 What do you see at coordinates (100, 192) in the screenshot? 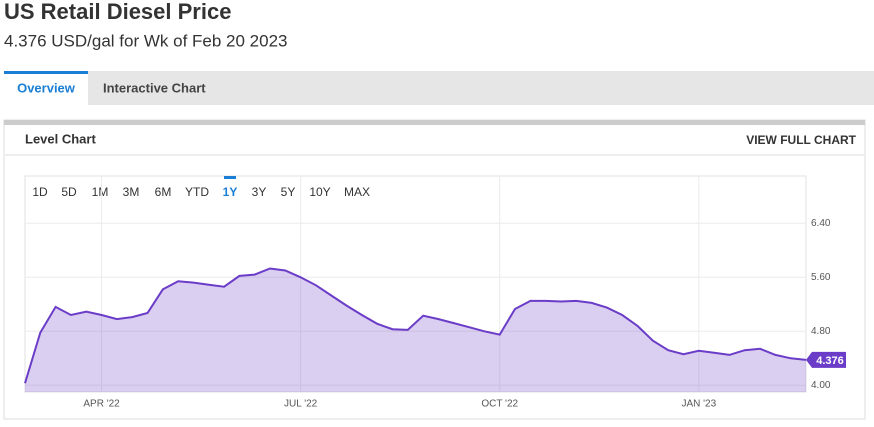
I see `range-button: 1M` at bounding box center [100, 192].